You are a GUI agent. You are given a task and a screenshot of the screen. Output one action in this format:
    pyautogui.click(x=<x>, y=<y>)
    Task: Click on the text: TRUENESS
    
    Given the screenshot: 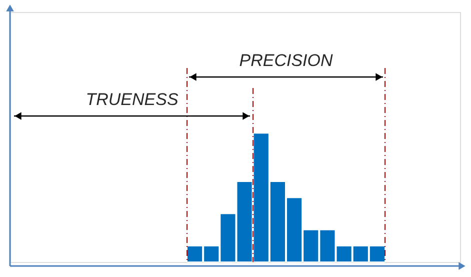 What is the action you would take?
    pyautogui.click(x=132, y=99)
    